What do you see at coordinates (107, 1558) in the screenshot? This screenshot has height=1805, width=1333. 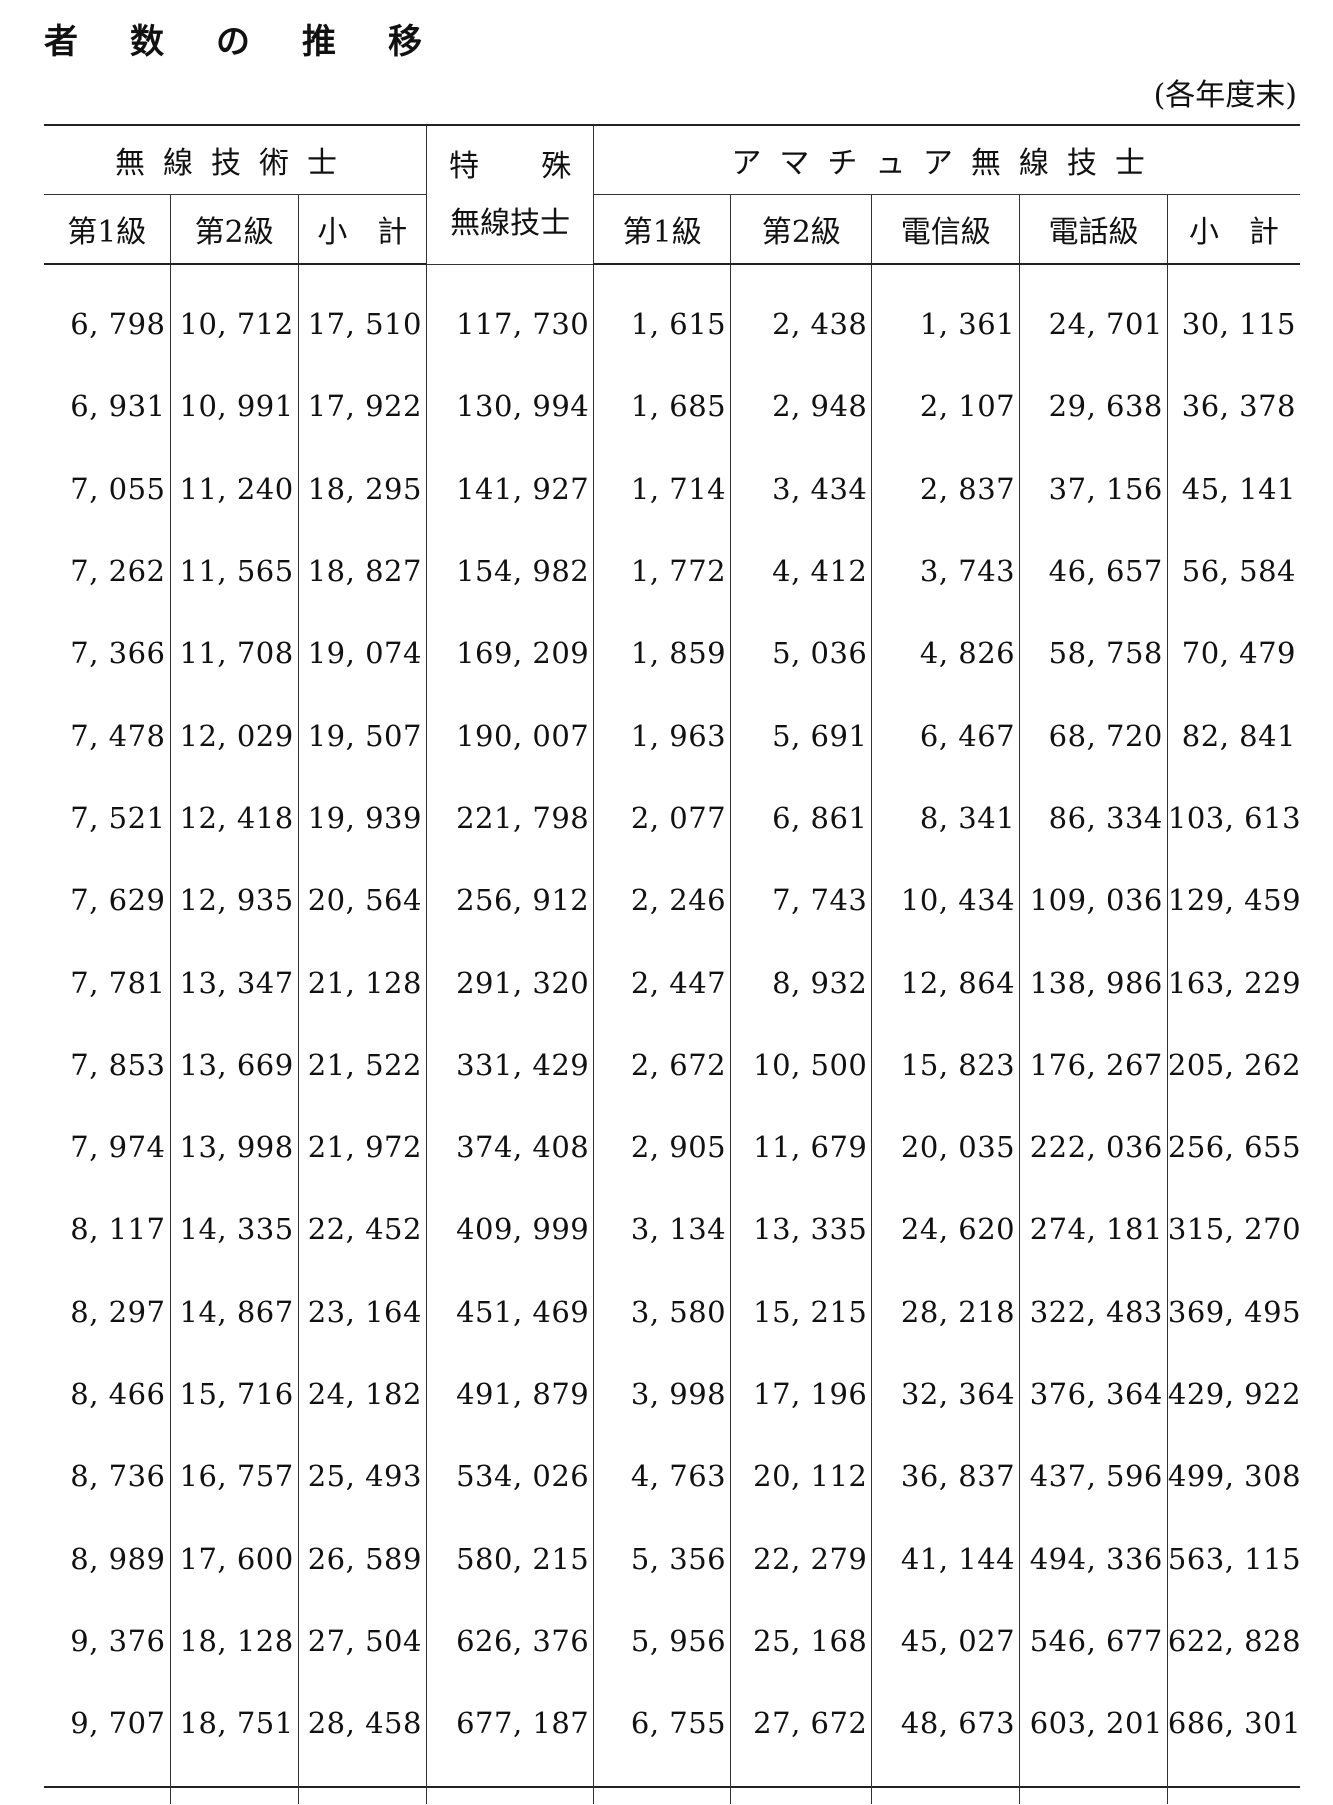 I see `cell-engineer-1kyu: 8, 989` at bounding box center [107, 1558].